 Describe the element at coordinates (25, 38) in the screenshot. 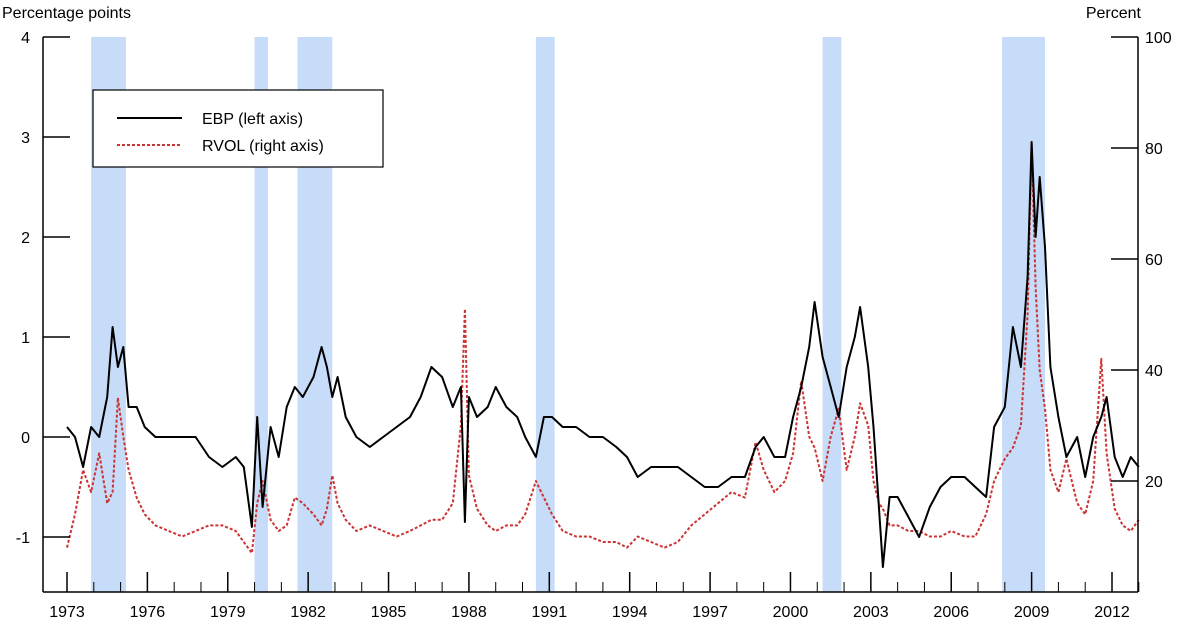

I see `left-tick-label: 4` at that location.